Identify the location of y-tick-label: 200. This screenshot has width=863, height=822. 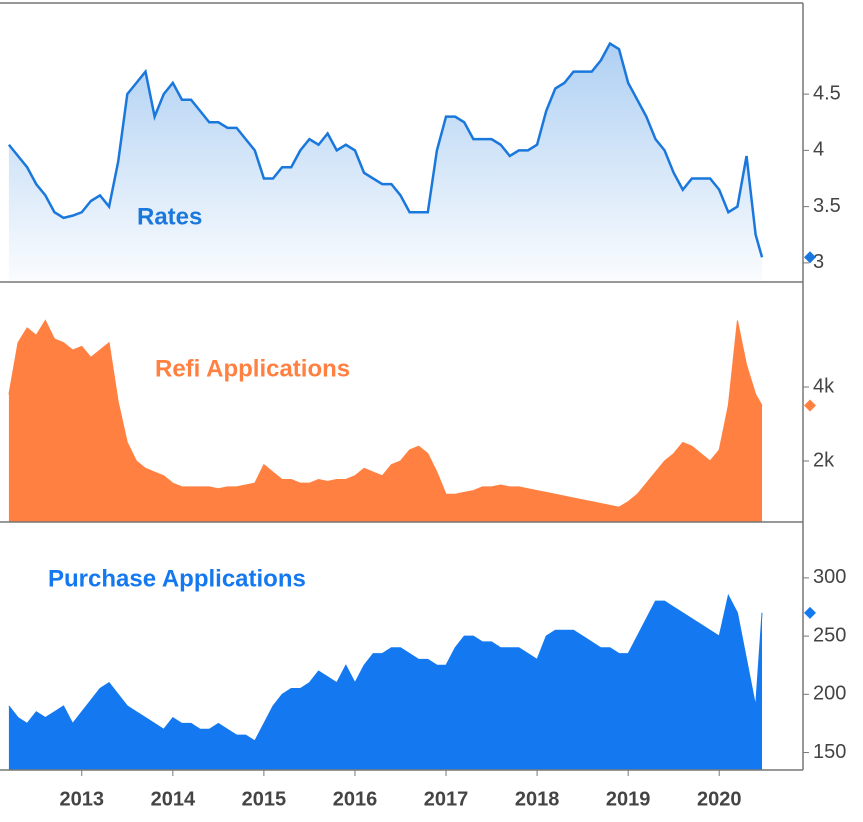
(829, 694).